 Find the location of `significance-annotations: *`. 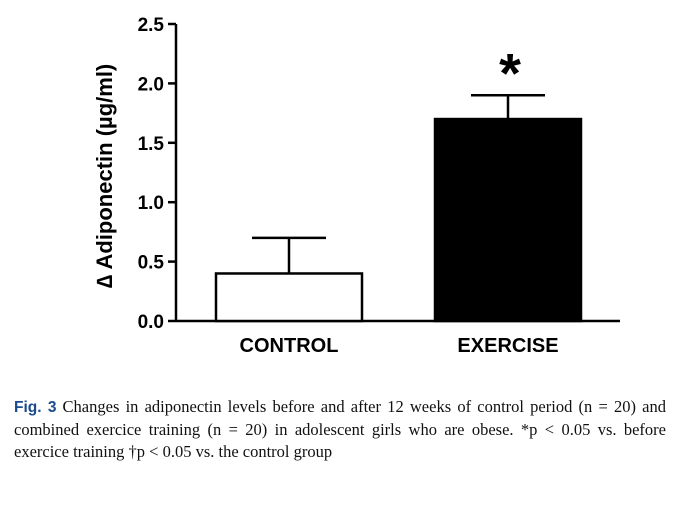

significance-annotations: * is located at coordinates (510, 72).